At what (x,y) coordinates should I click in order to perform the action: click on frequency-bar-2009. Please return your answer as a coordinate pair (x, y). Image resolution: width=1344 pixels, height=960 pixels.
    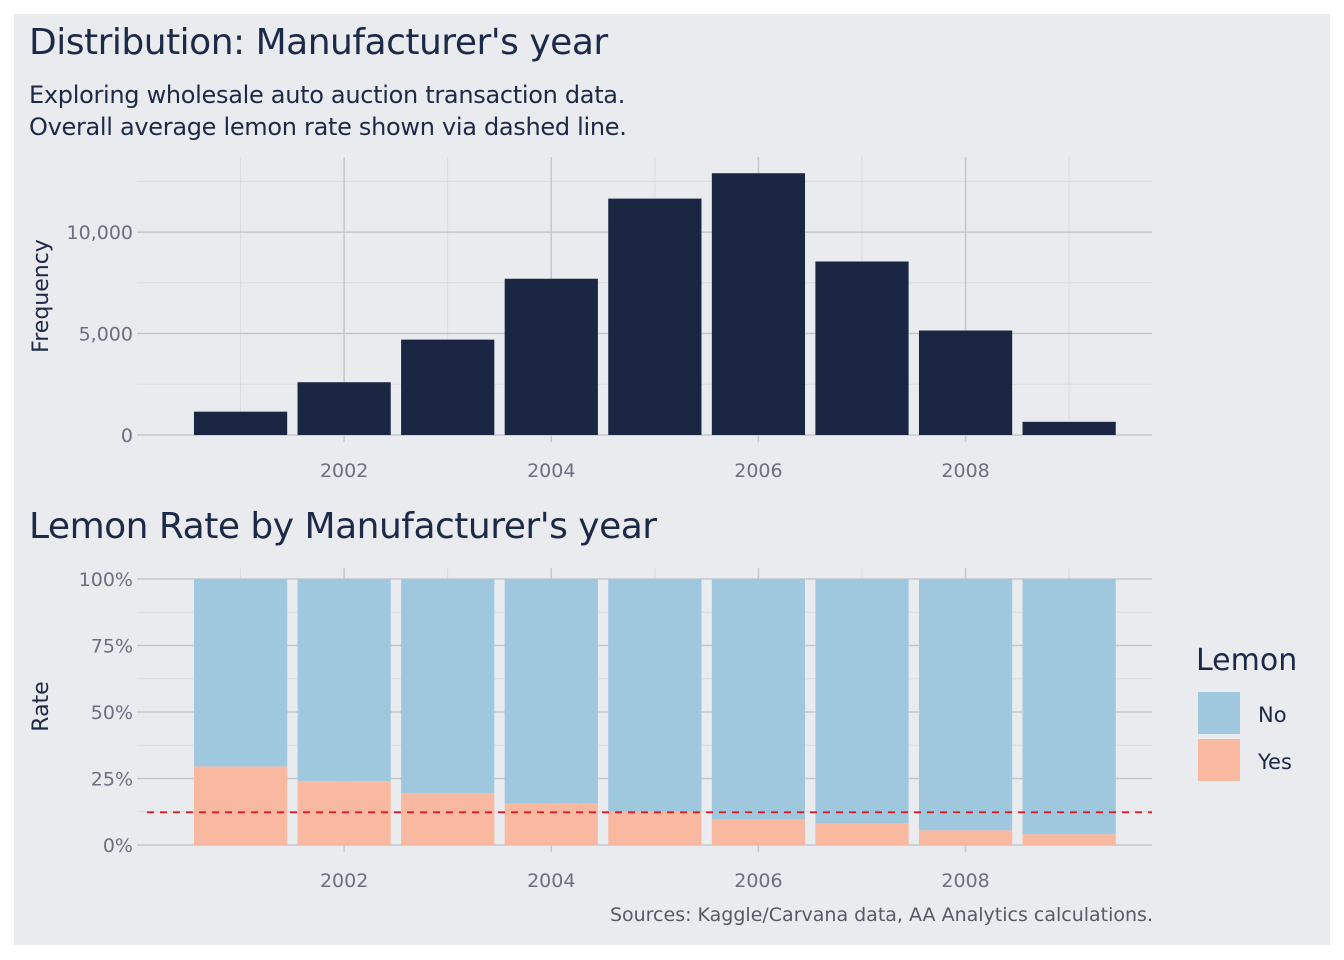
    Looking at the image, I should click on (1069, 428).